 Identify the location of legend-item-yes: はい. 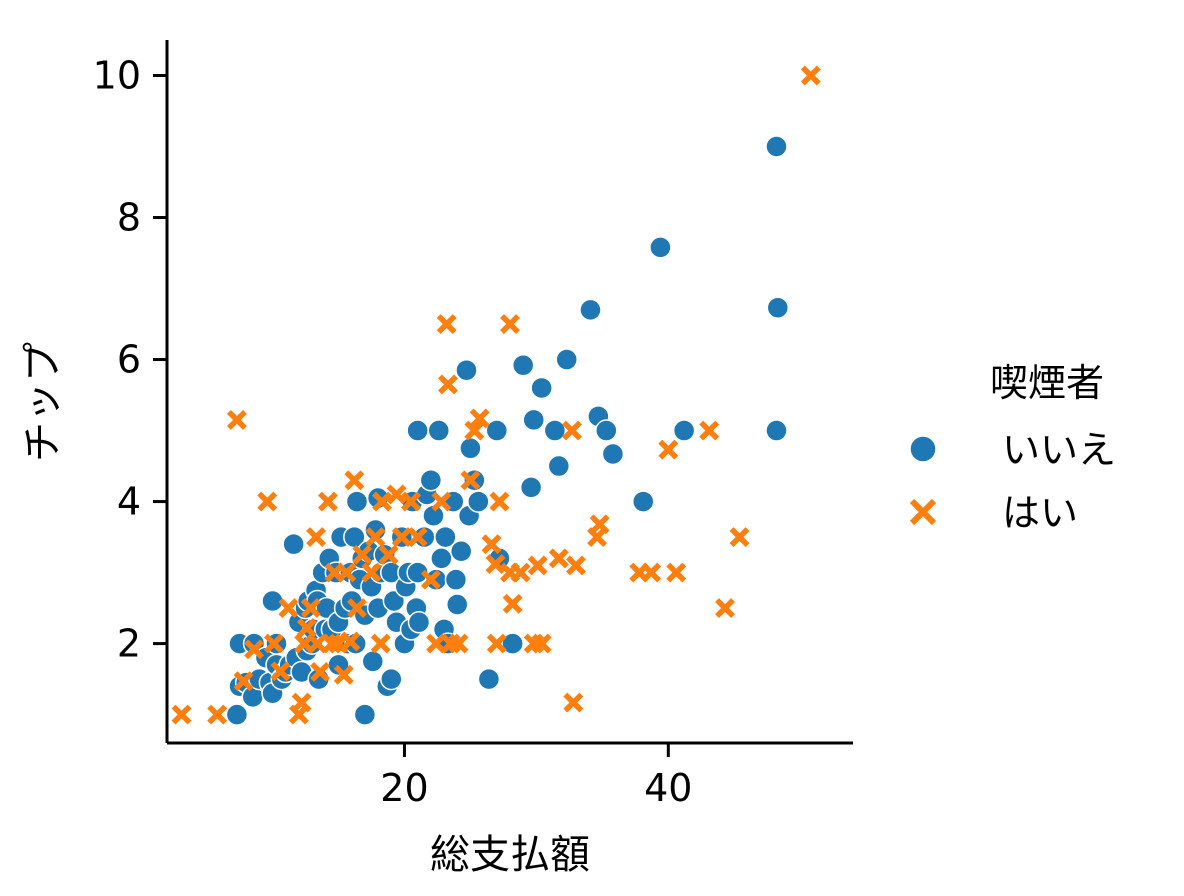
(993, 513).